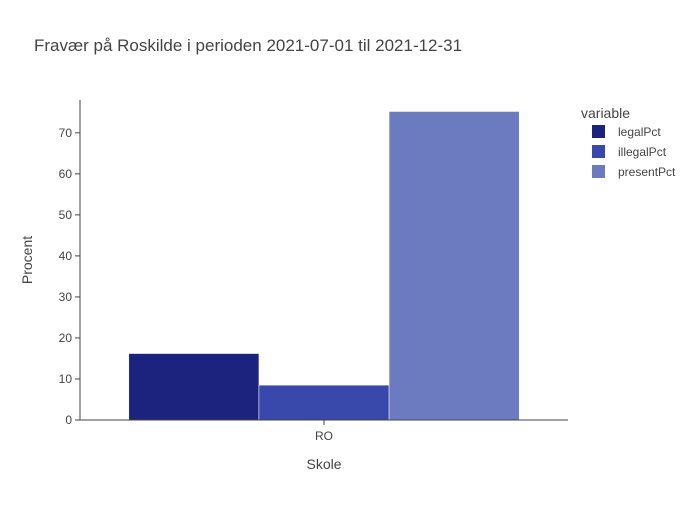  Describe the element at coordinates (66, 338) in the screenshot. I see `y-tick-label: 20` at that location.